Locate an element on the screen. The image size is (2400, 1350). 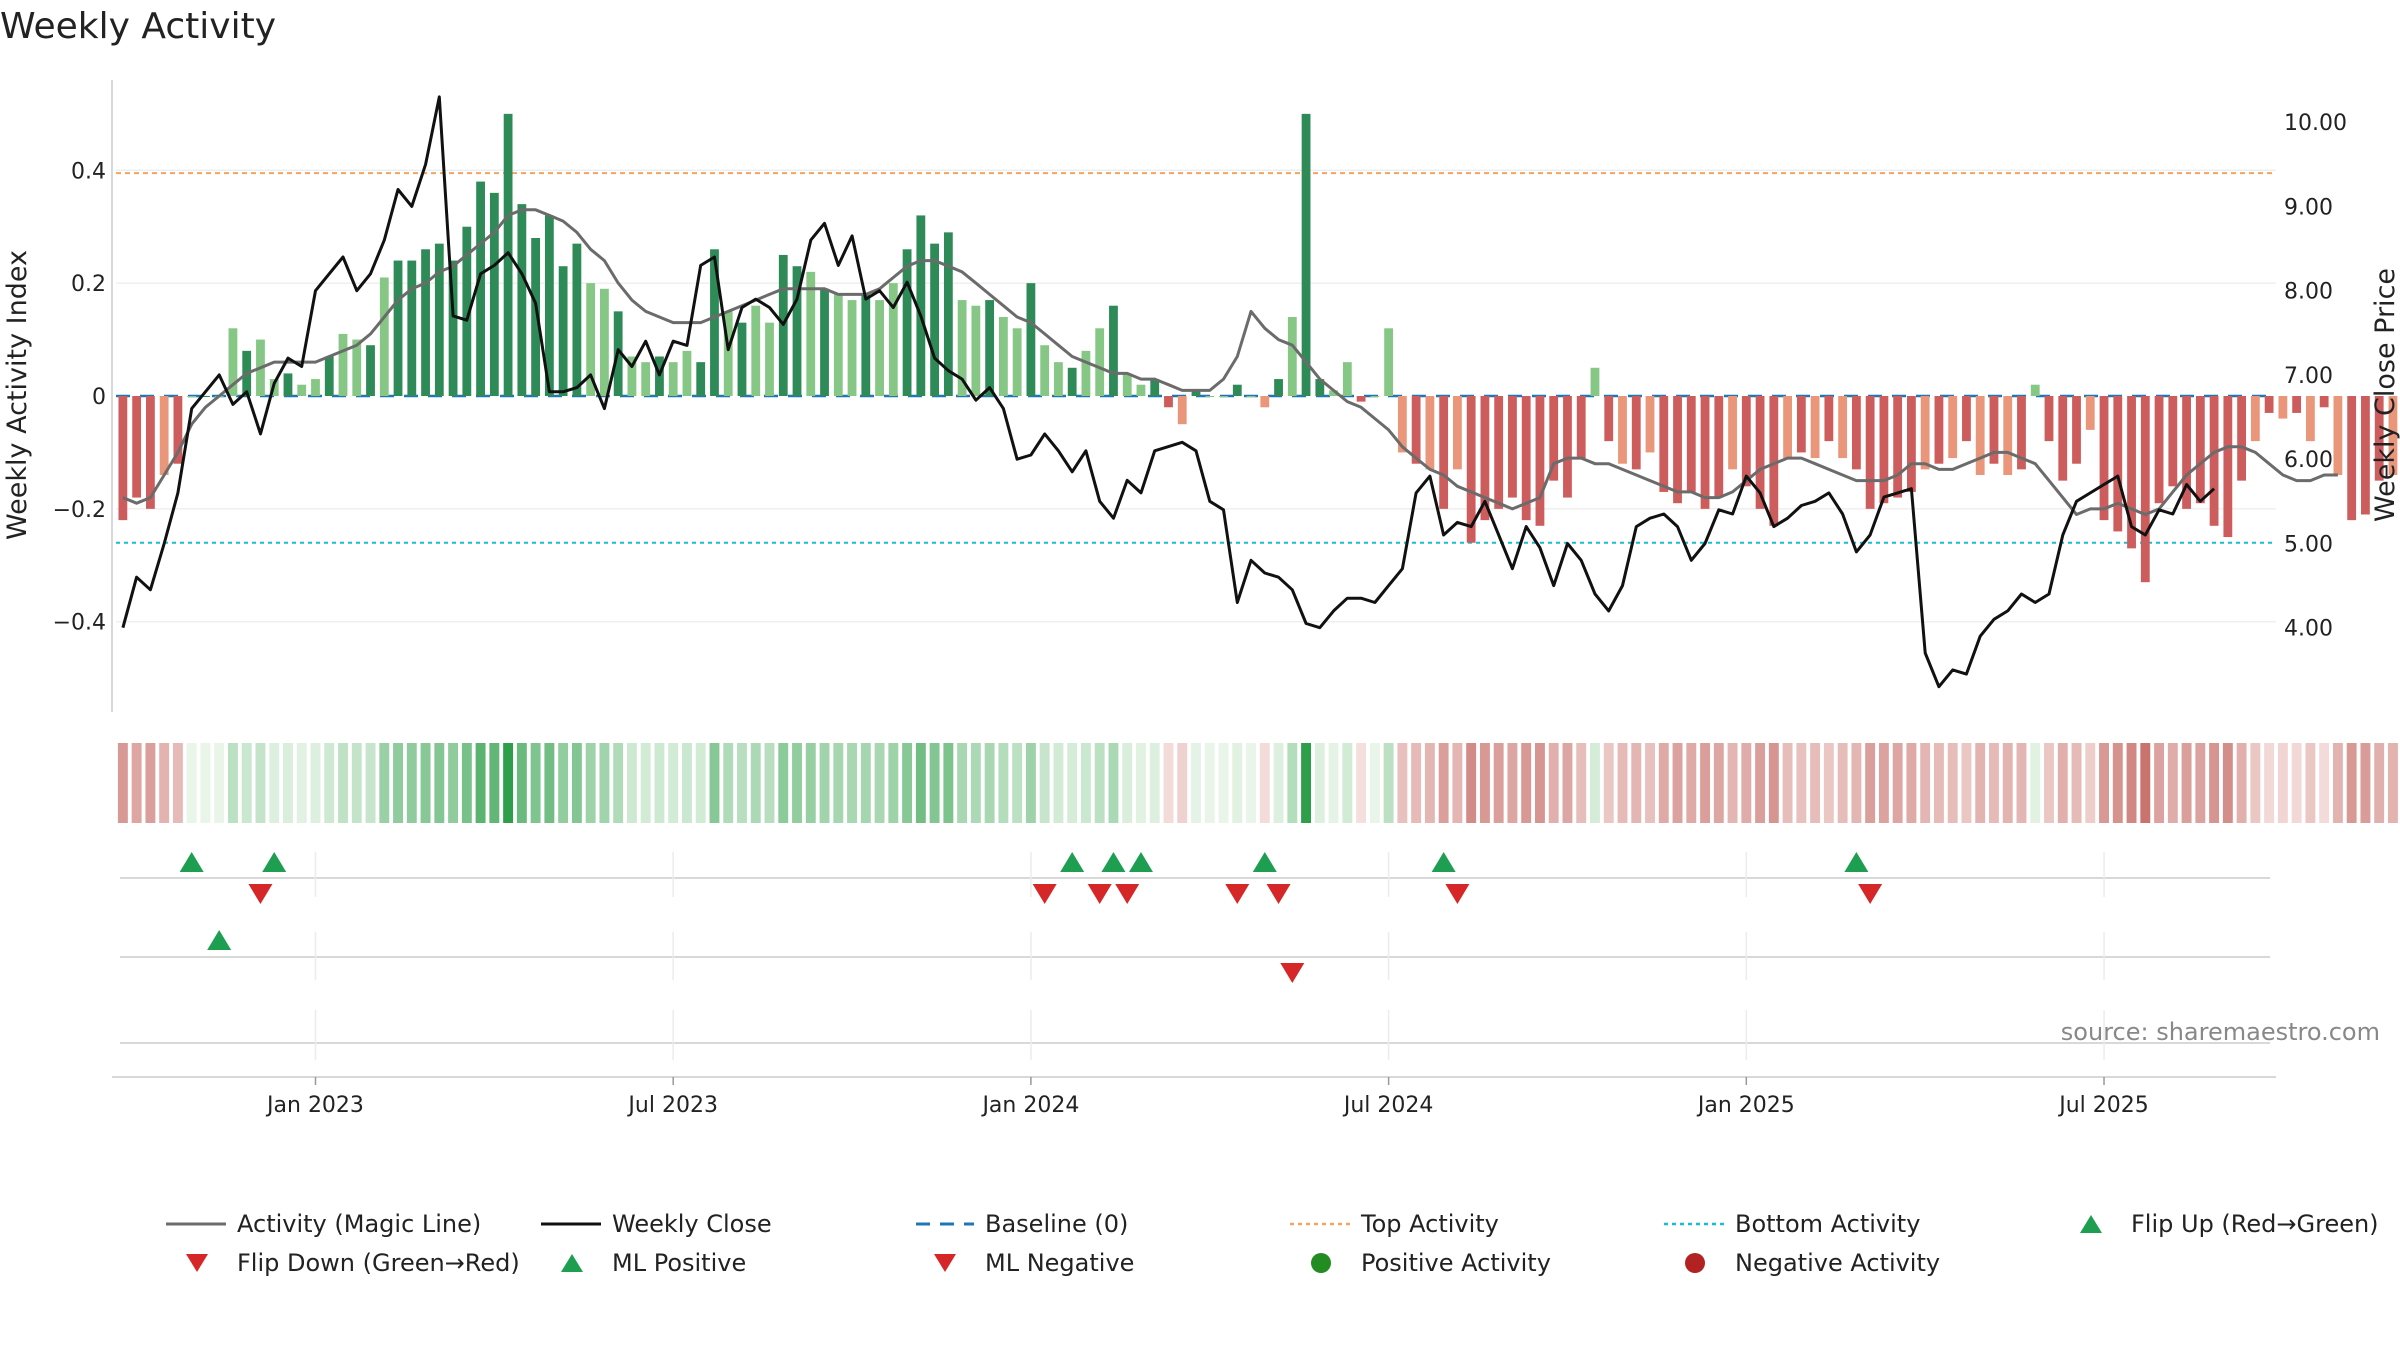
legend-item: Activity (Magic Line) is located at coordinates (323, 1224).